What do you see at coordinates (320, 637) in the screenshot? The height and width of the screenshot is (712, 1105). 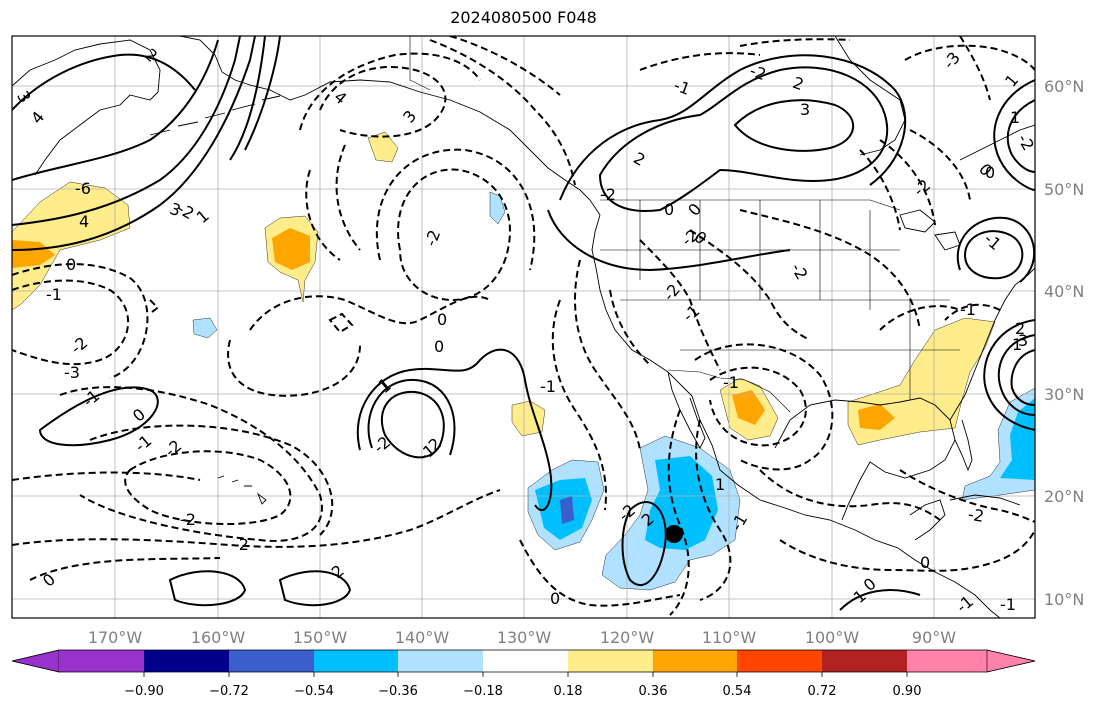 I see `lon-label: 150°W` at bounding box center [320, 637].